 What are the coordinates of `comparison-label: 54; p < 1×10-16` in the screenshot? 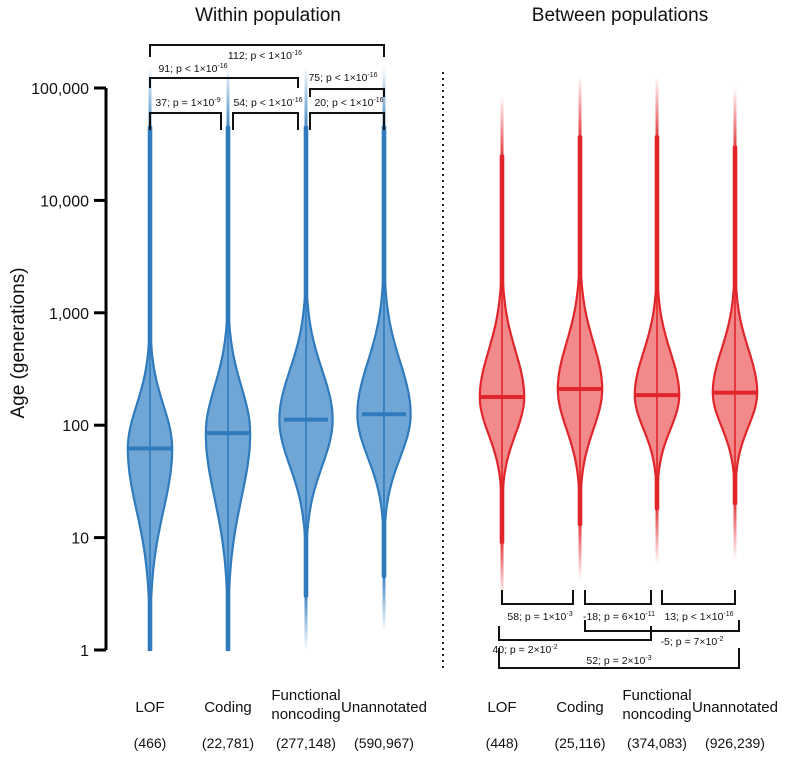 It's located at (267, 103).